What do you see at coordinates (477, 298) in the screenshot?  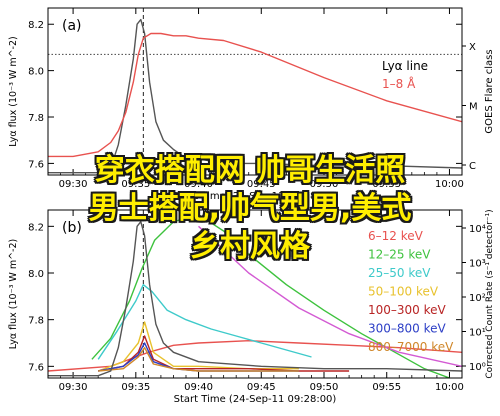 I see `right-tick-label: 10²` at bounding box center [477, 298].